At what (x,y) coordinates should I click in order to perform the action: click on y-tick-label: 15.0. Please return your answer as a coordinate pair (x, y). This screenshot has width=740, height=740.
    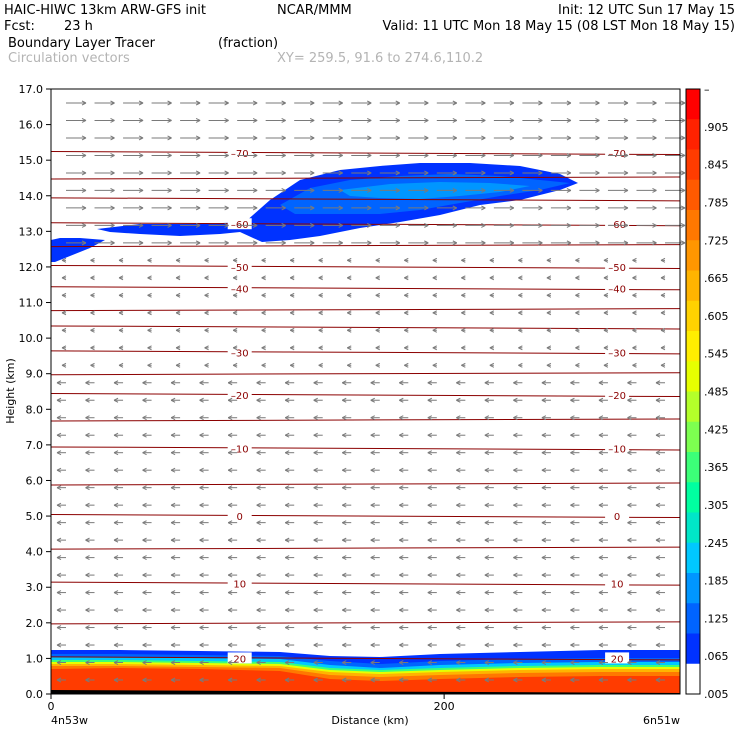
    Looking at the image, I should click on (31, 160).